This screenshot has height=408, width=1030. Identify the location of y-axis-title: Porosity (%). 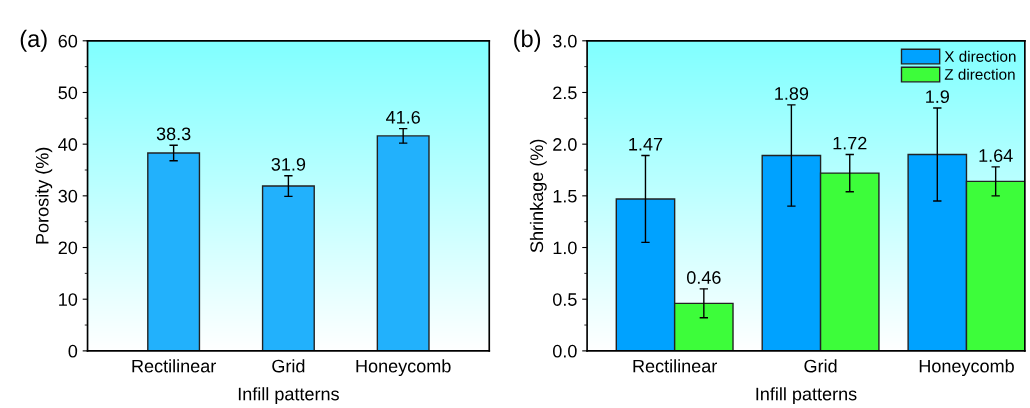
(44, 195).